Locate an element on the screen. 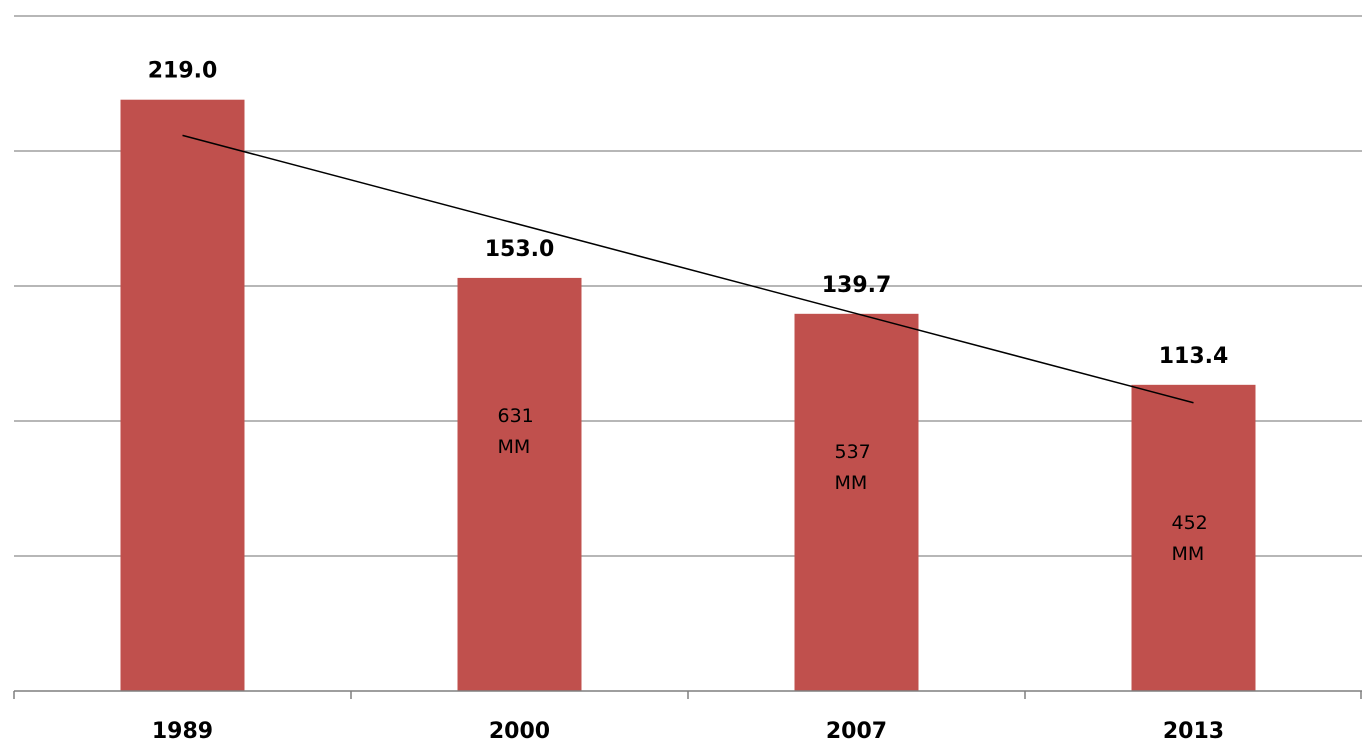 The height and width of the screenshot is (746, 1362). bar-2007 is located at coordinates (856, 502).